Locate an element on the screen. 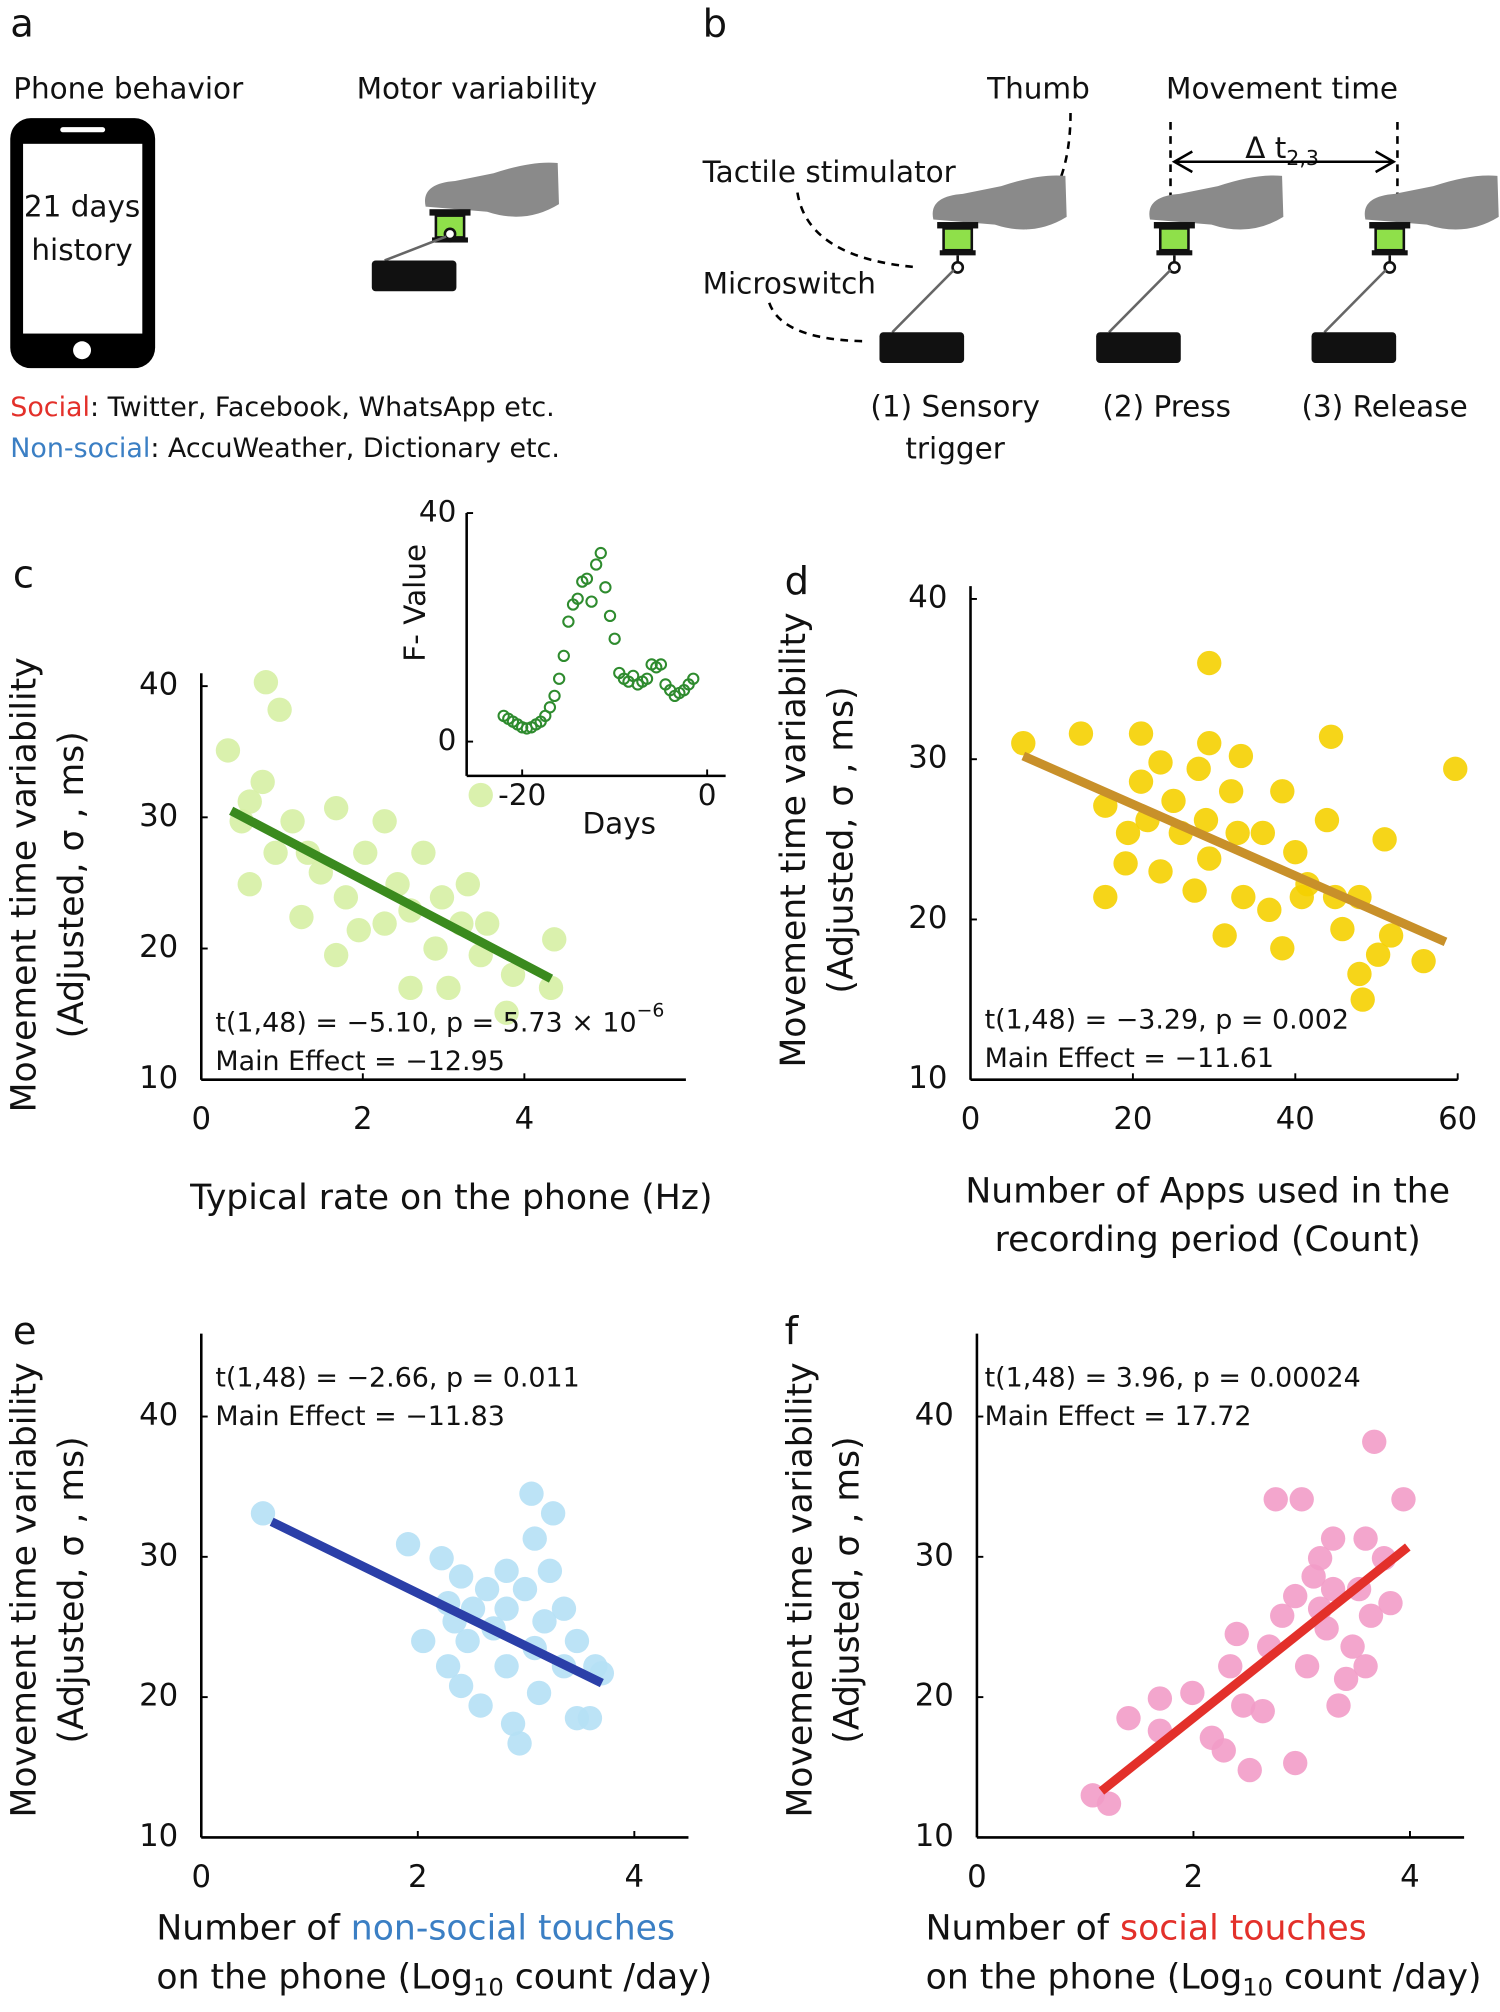  phone-text: history is located at coordinates (81, 250).